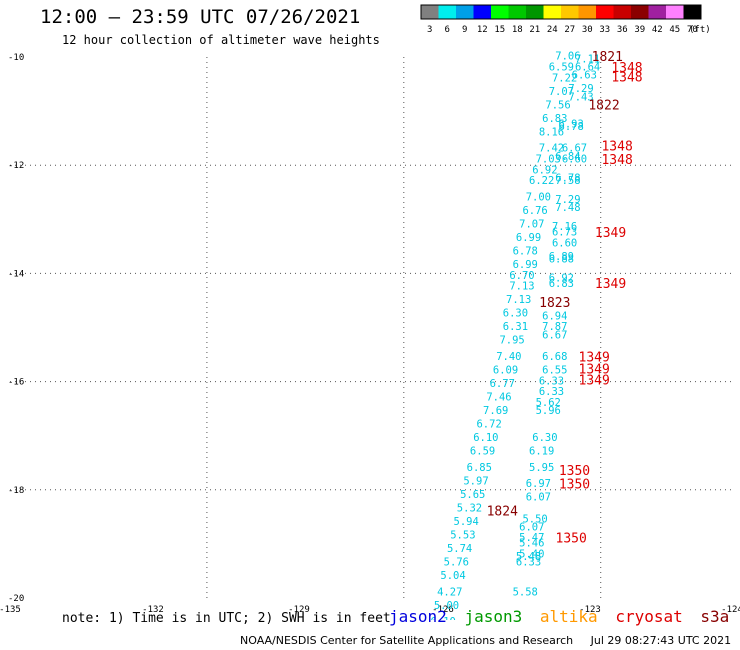  Describe the element at coordinates (16, 166) in the screenshot. I see `y-tick-label: -12` at that location.